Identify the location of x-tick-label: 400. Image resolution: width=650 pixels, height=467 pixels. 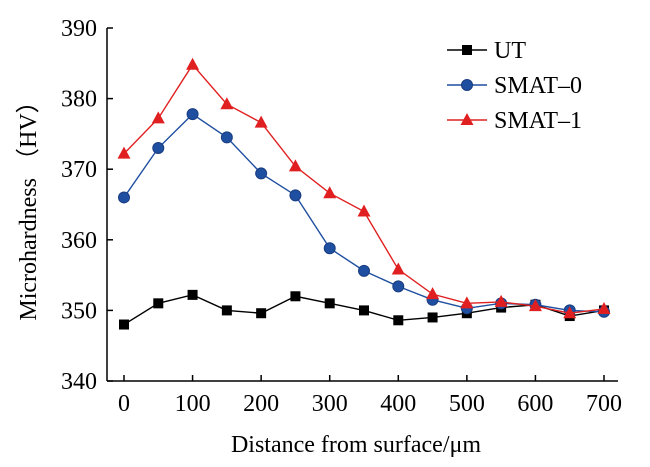
(398, 404).